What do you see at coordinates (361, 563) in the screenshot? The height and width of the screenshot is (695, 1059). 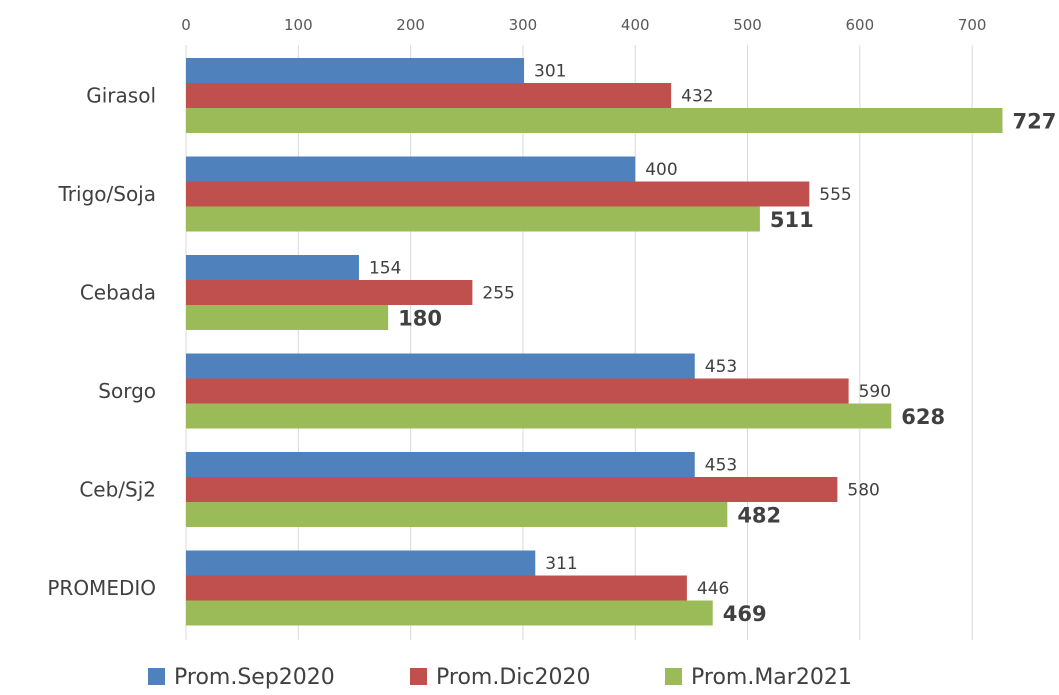 I see `bar-promedio-prom-sep2020` at bounding box center [361, 563].